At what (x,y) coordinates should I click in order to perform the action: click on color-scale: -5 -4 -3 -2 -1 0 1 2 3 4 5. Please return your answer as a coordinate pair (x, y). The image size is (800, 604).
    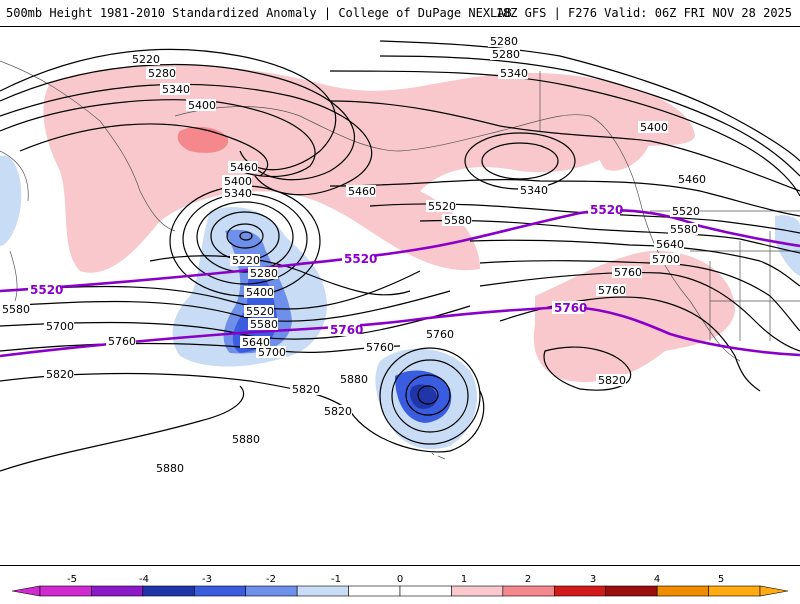
    Looking at the image, I should click on (400, 585).